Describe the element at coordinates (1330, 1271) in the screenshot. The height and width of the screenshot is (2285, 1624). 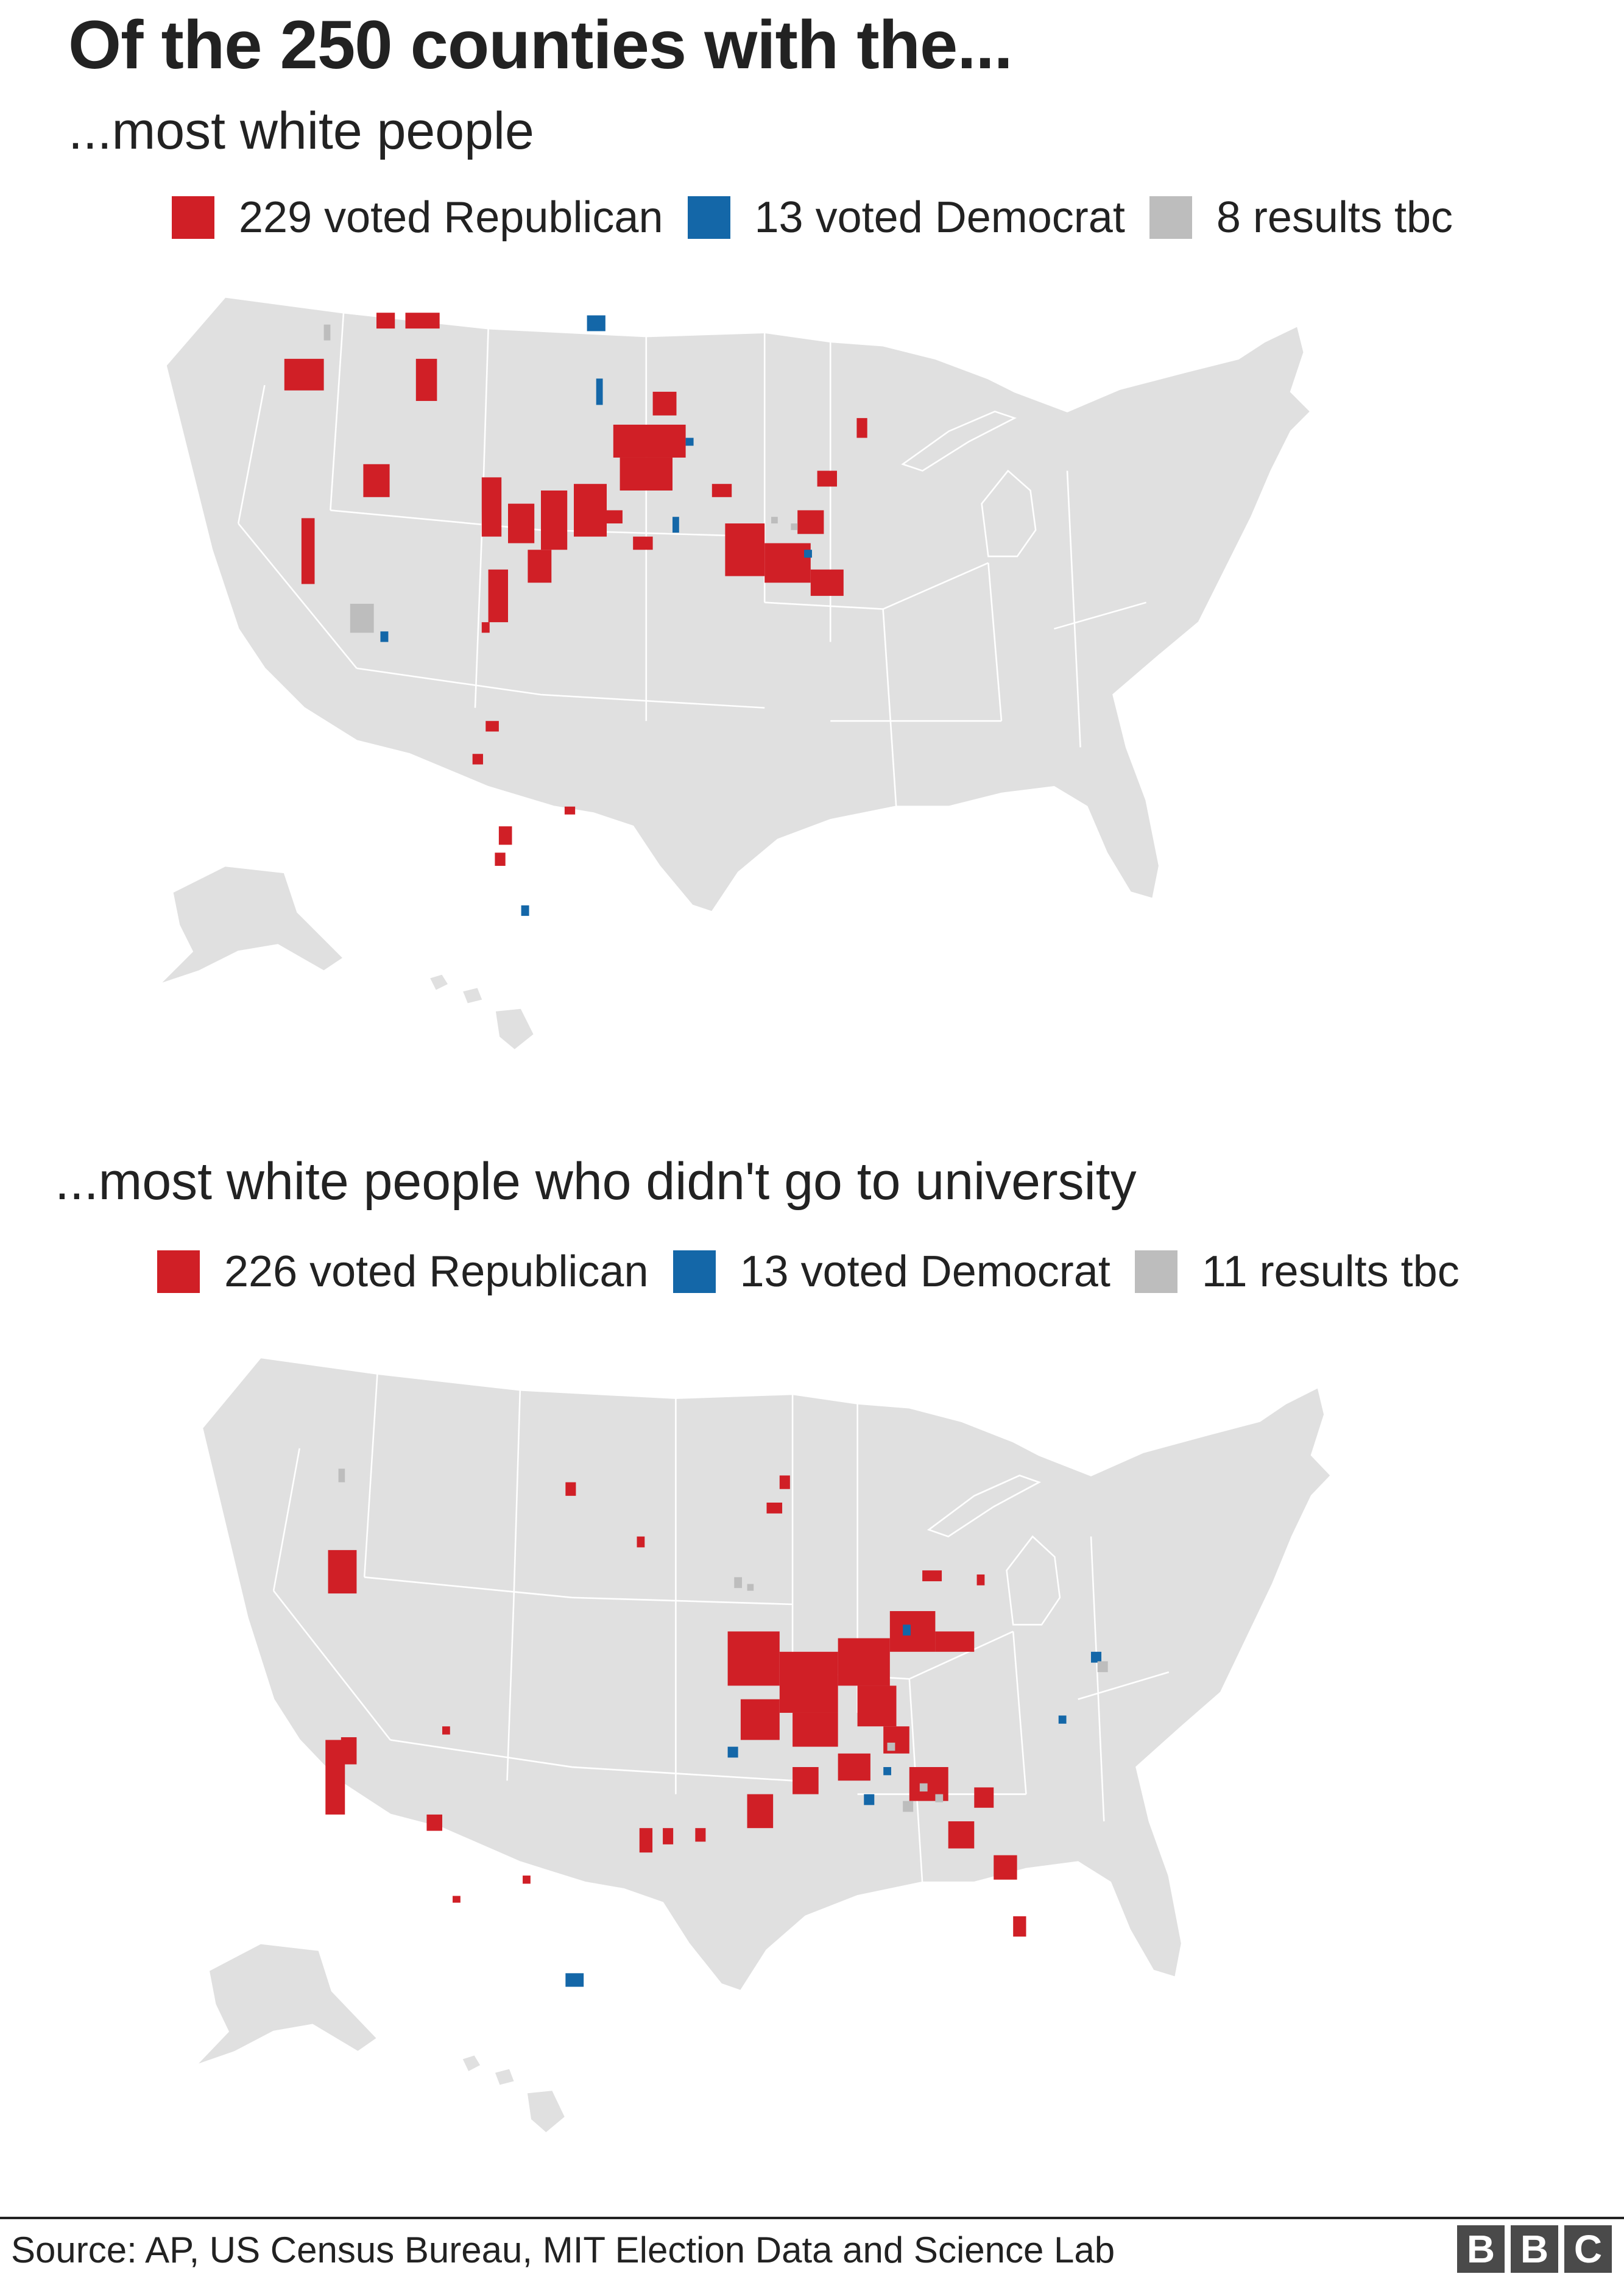
I see `legend-label-tbc: 11 results tbc` at that location.